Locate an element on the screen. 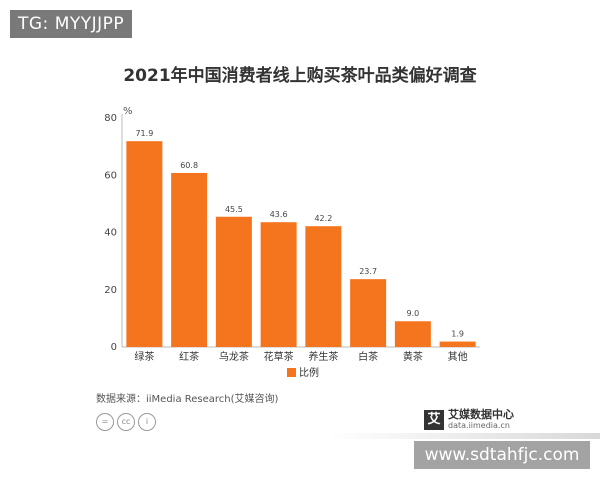  bar-value-label: 42.2 is located at coordinates (323, 218).